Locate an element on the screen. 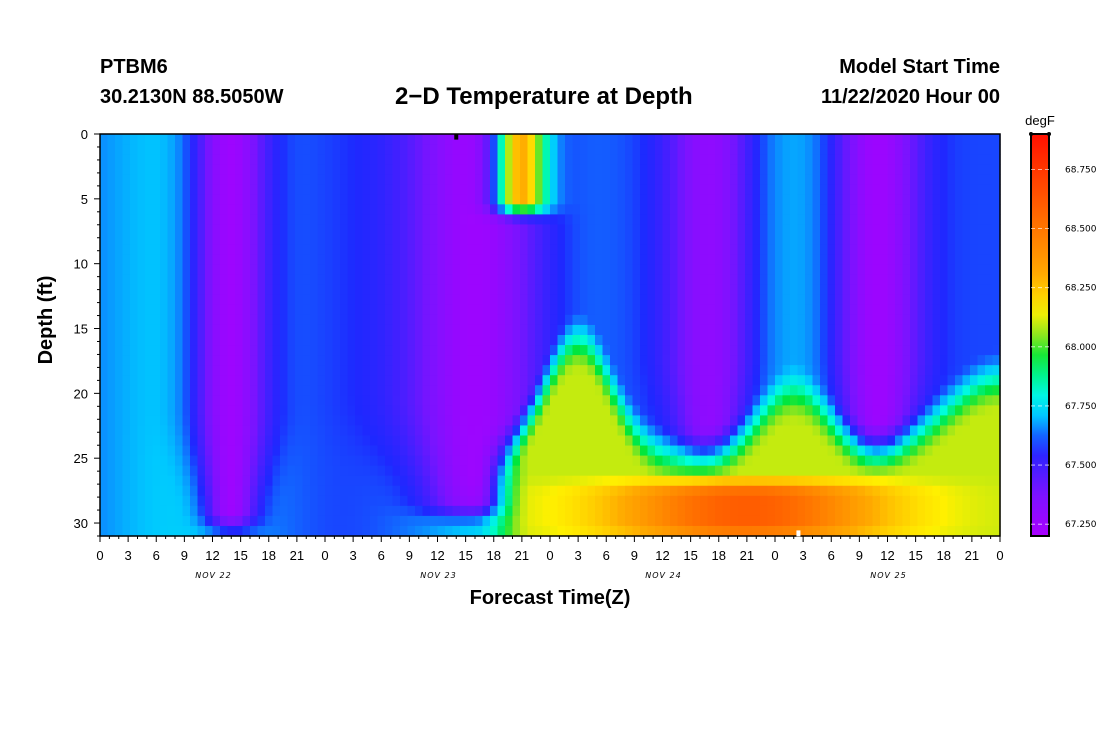  x-tick-label: 0 is located at coordinates (774, 555).